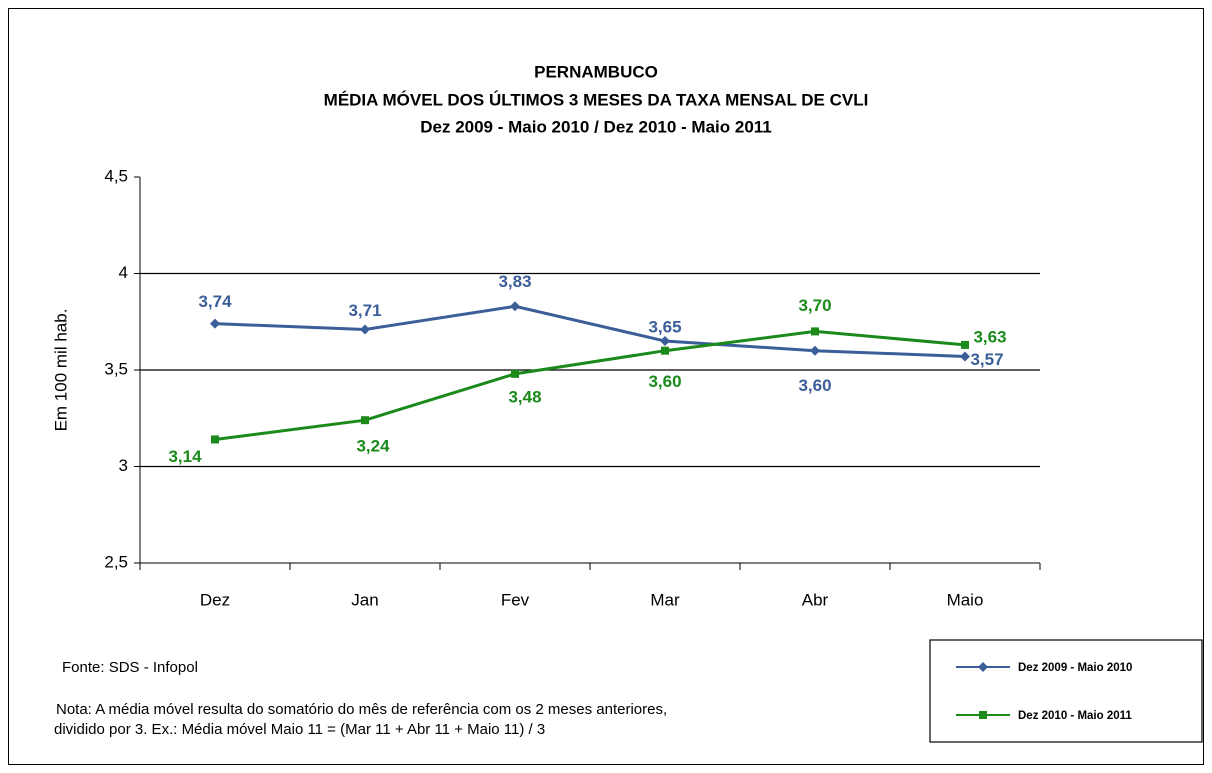 Image resolution: width=1212 pixels, height=773 pixels. I want to click on y-tick-label: 3, so click(123, 465).